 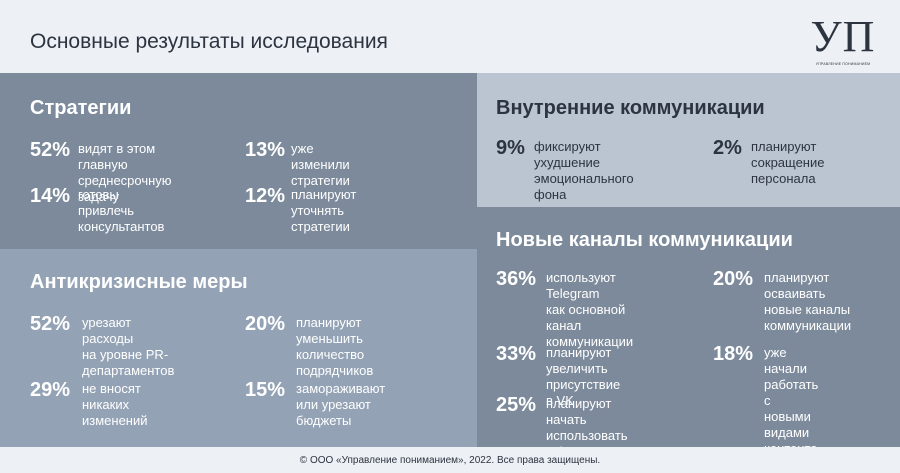 What do you see at coordinates (583, 376) in the screenshot?
I see `stat-description: планируют увеличить присутствие в VK` at bounding box center [583, 376].